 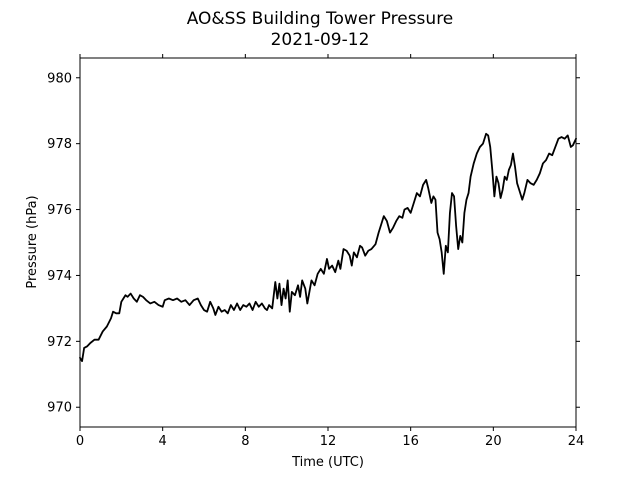 I want to click on x-tick-label: 12, so click(x=328, y=441).